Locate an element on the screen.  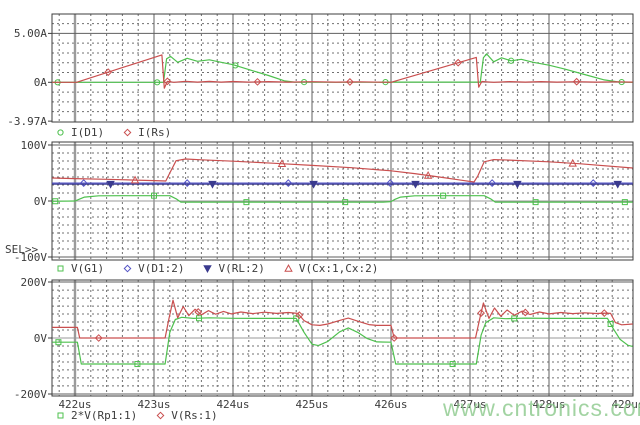
legend-current-panel: I(D1) I(Rs) is located at coordinates (122, 132).